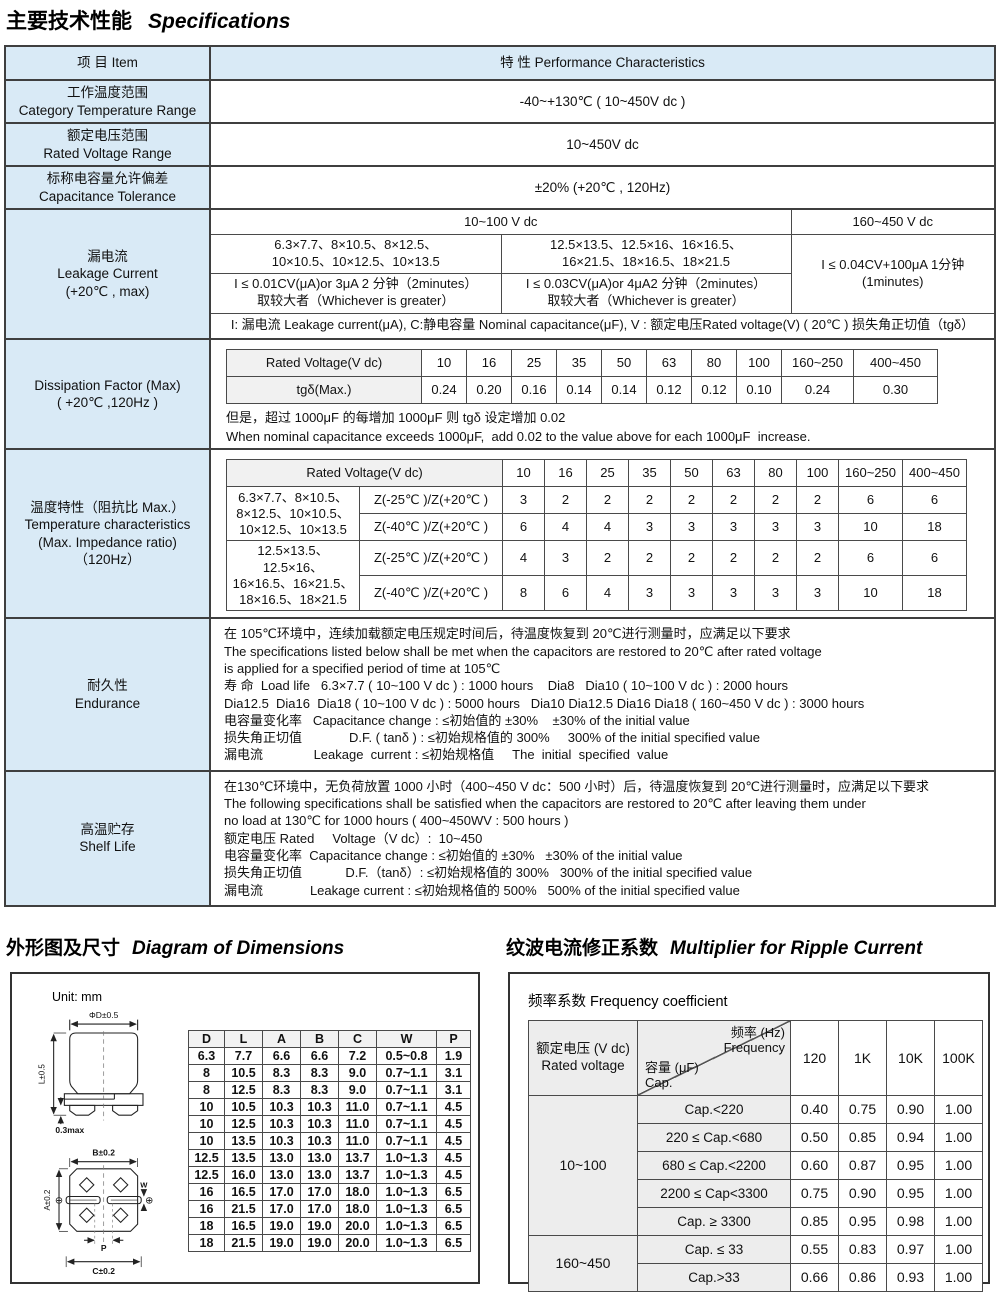  What do you see at coordinates (319, 1038) in the screenshot?
I see `dimension-column-header: B` at bounding box center [319, 1038].